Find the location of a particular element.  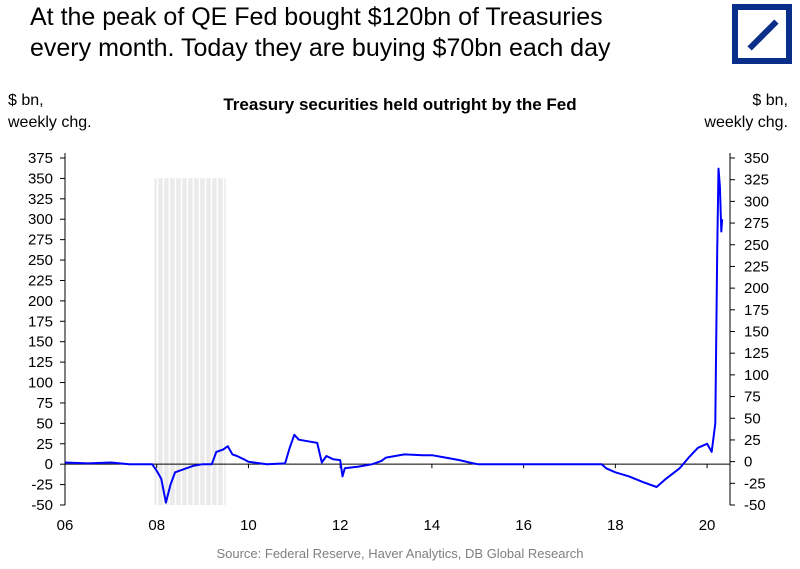

right-y-tick-label: 75 is located at coordinates (752, 397).